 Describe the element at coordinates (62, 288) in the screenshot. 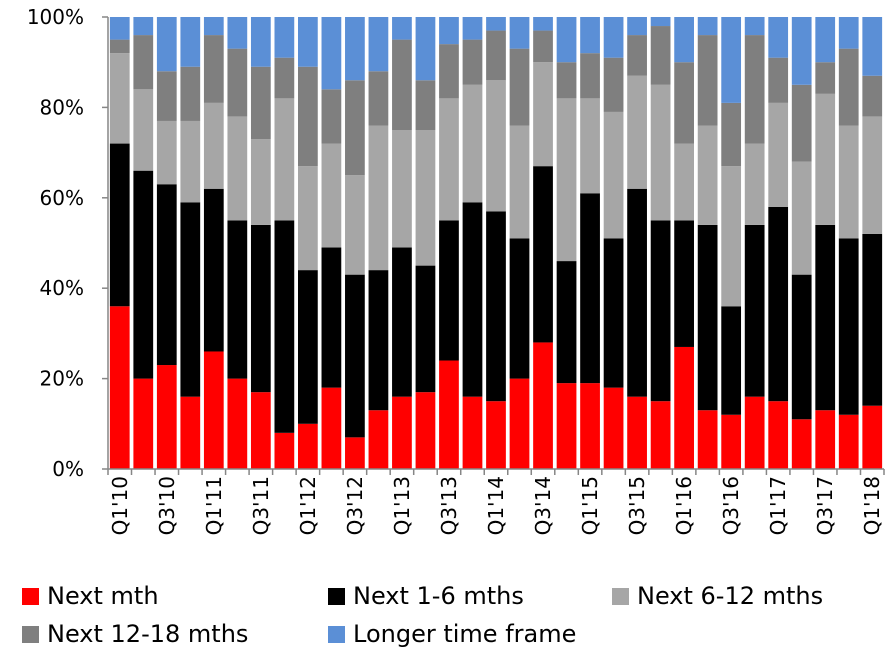

I see `y-tick-label: 40%` at that location.